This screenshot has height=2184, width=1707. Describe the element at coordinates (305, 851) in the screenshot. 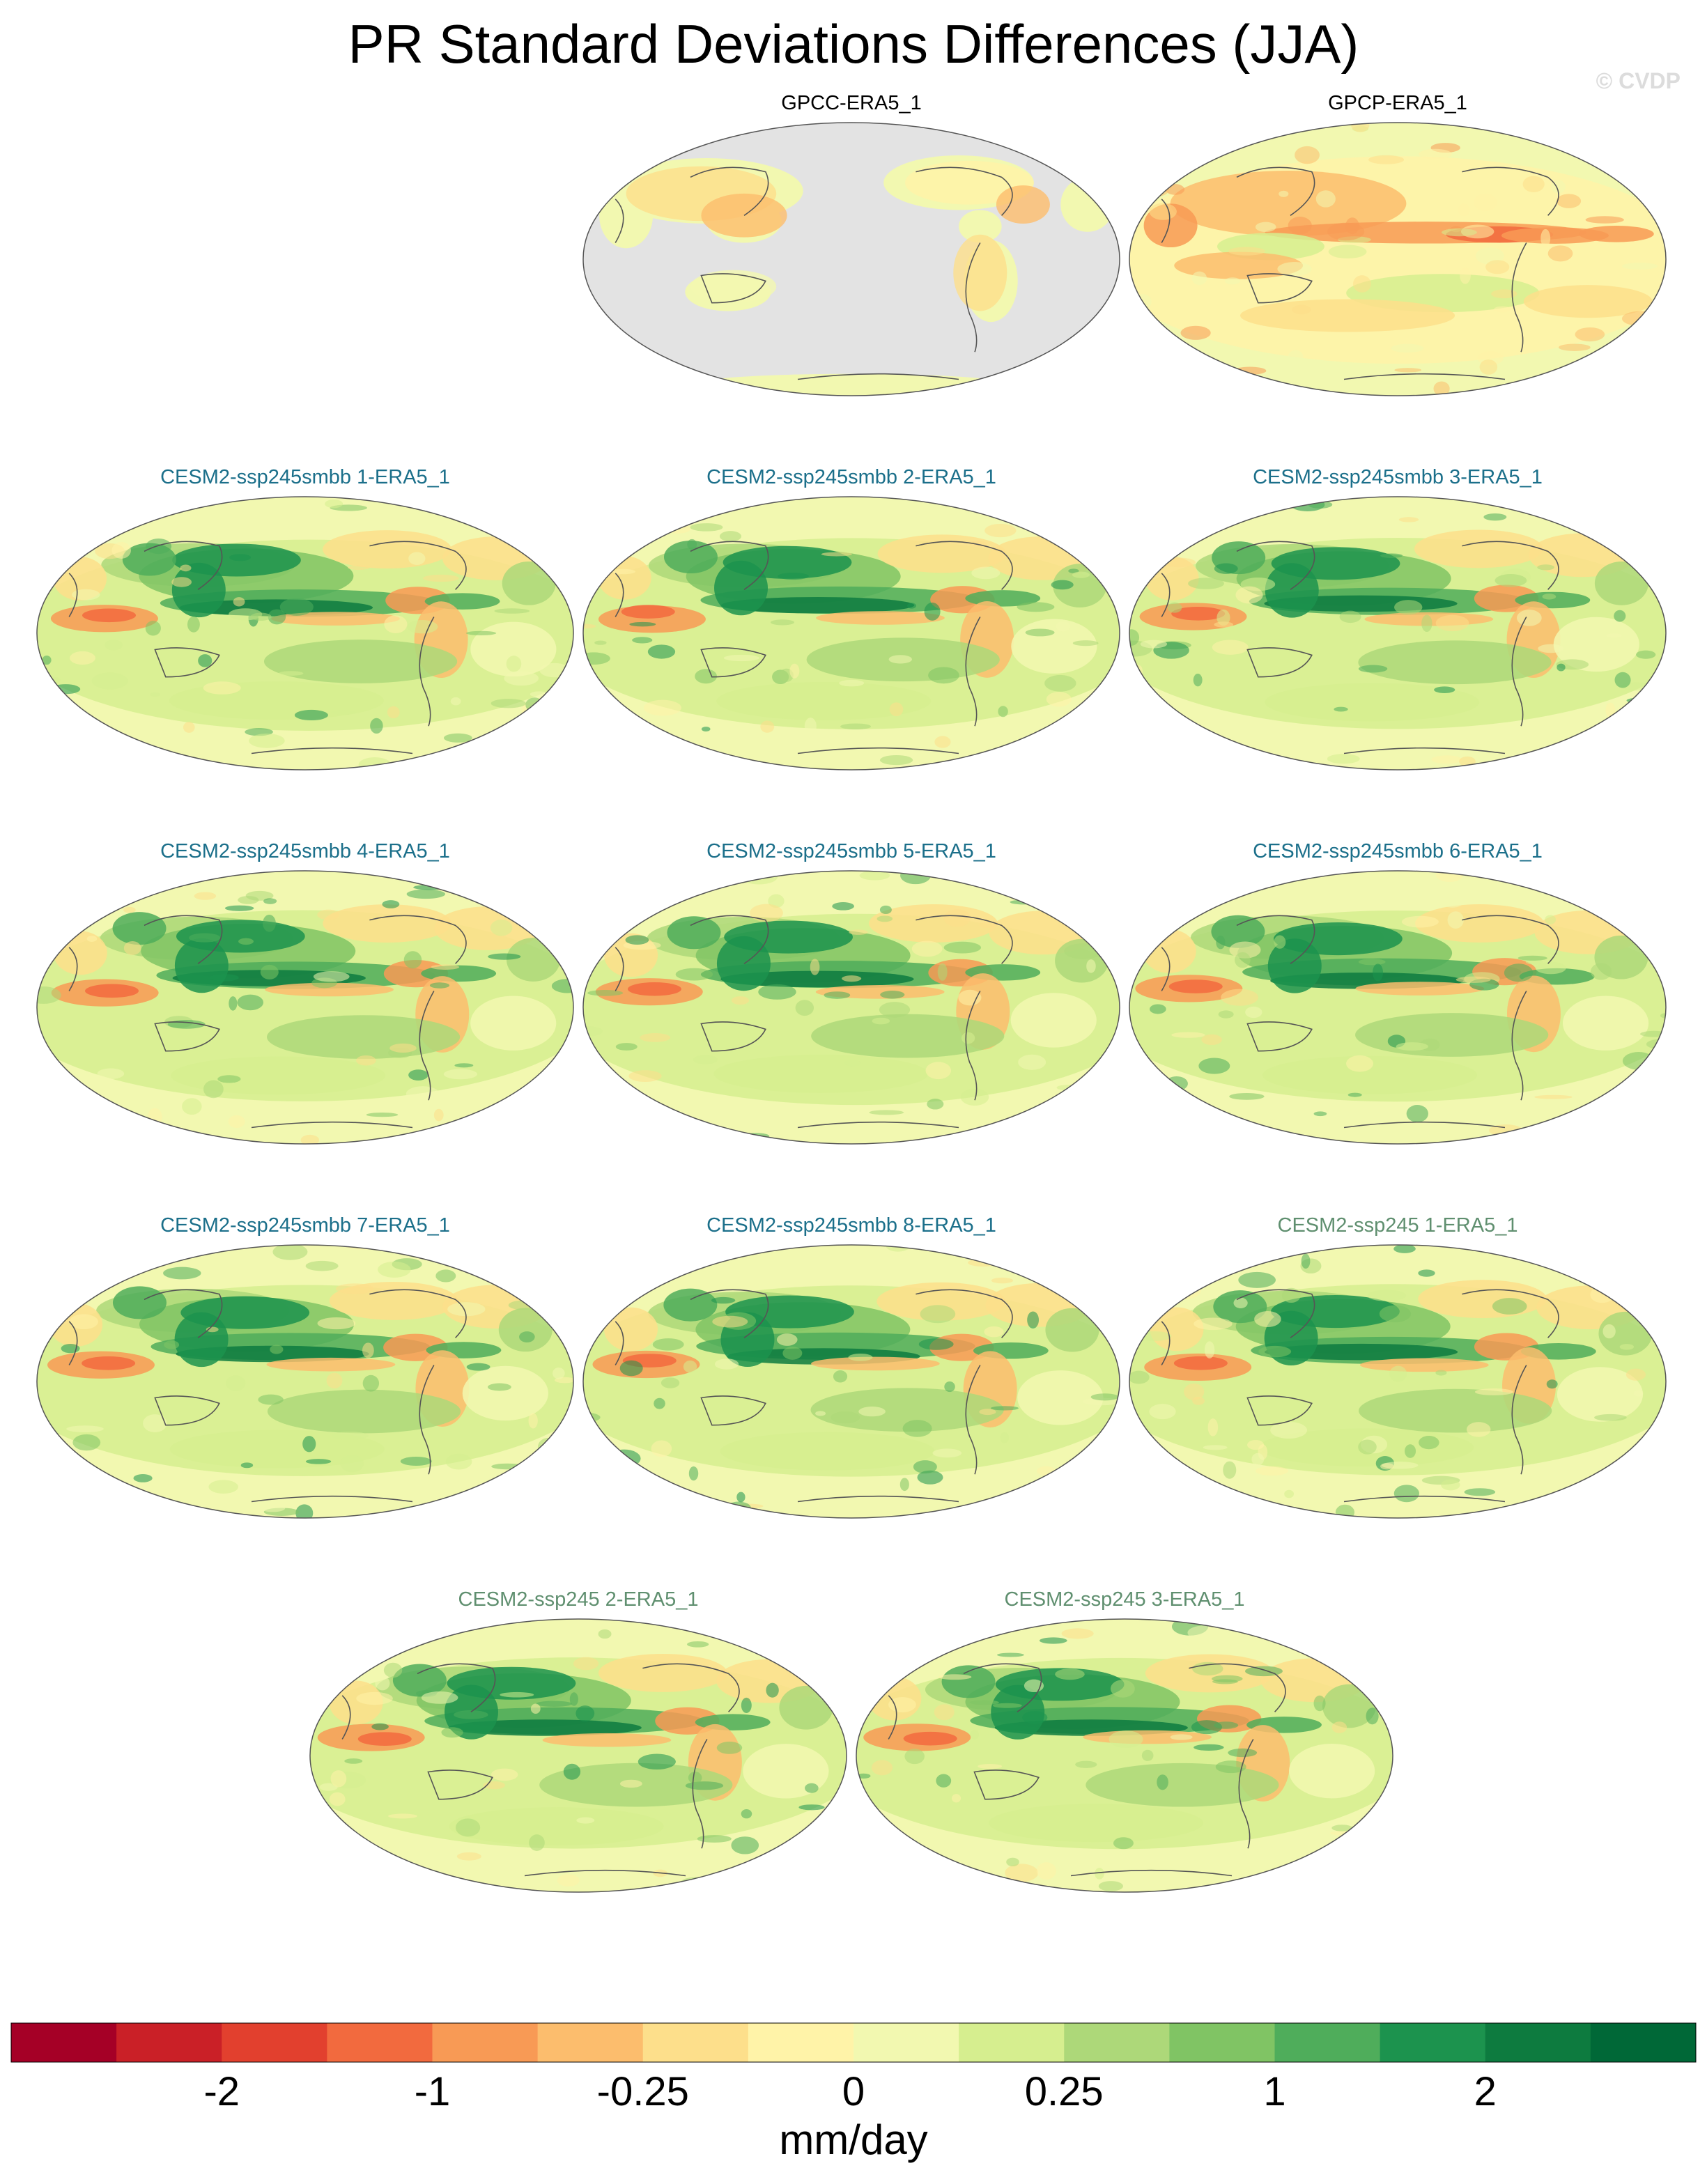

I see `panel-title-6: CESM2-ssp245smbb 4-ERA5_1` at that location.